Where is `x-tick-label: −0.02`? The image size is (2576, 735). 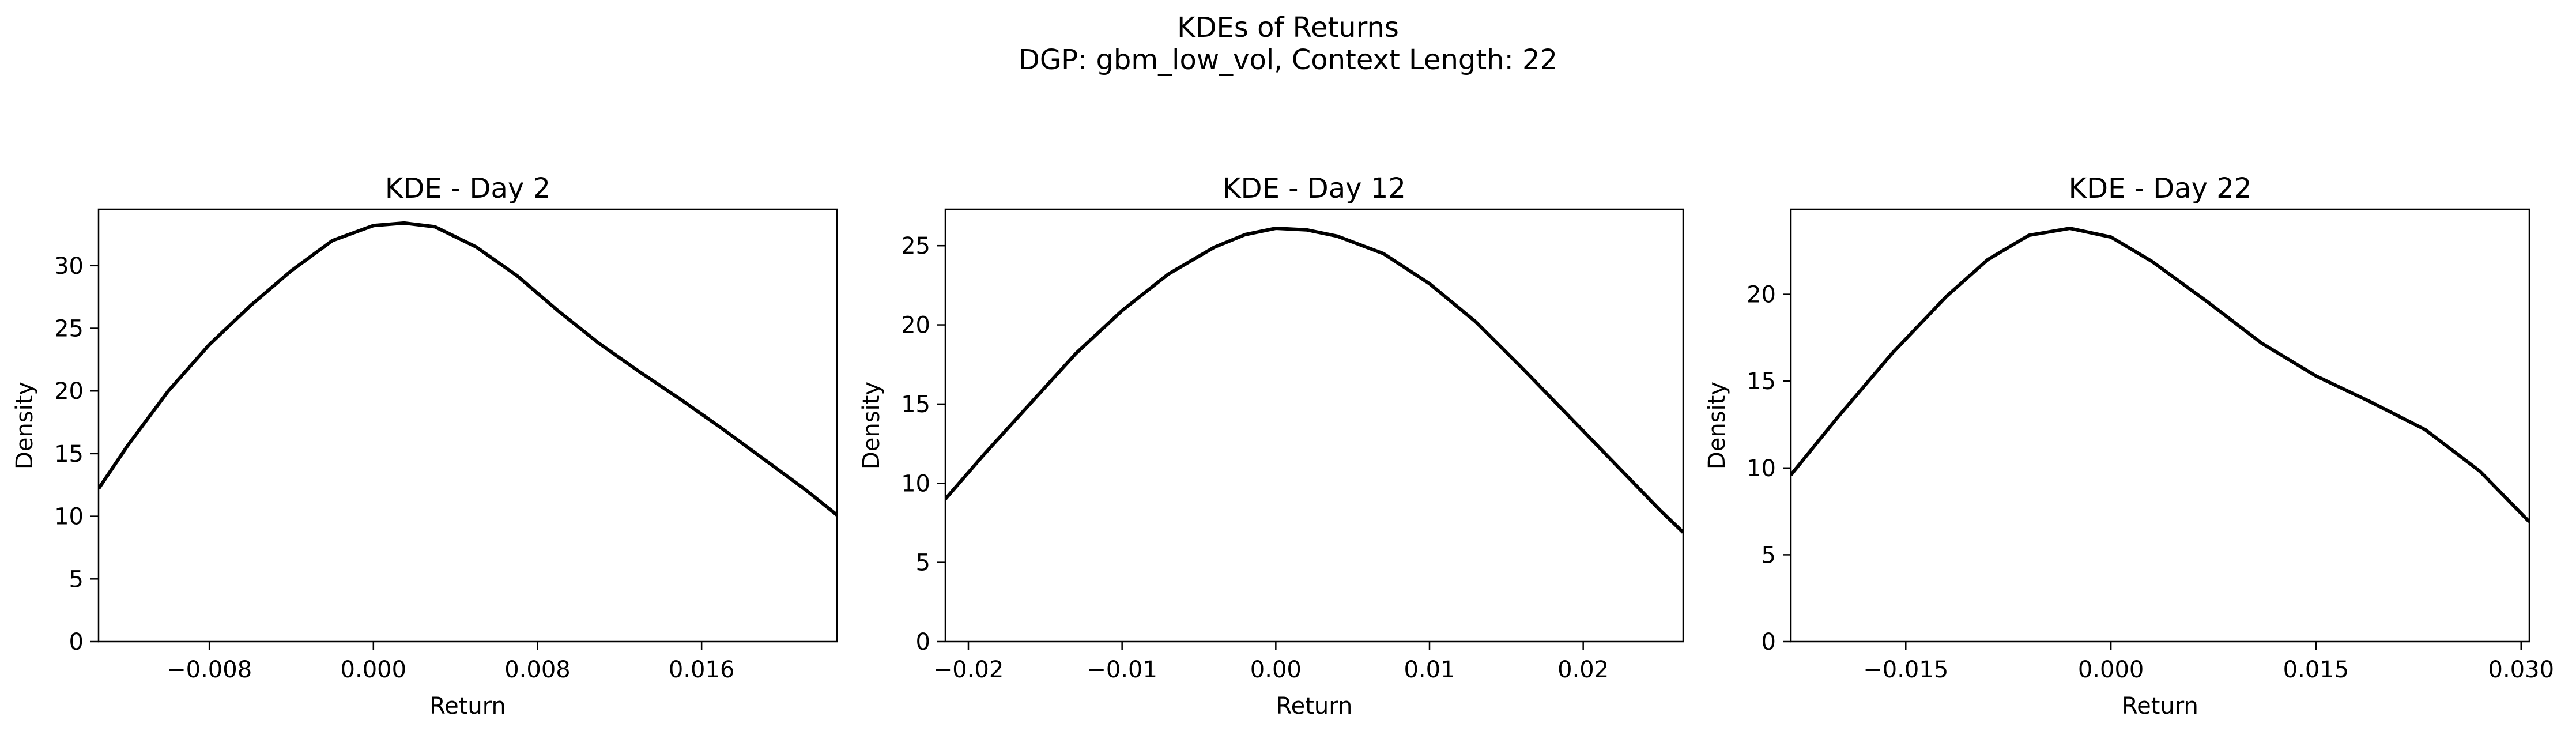
x-tick-label: −0.02 is located at coordinates (968, 670).